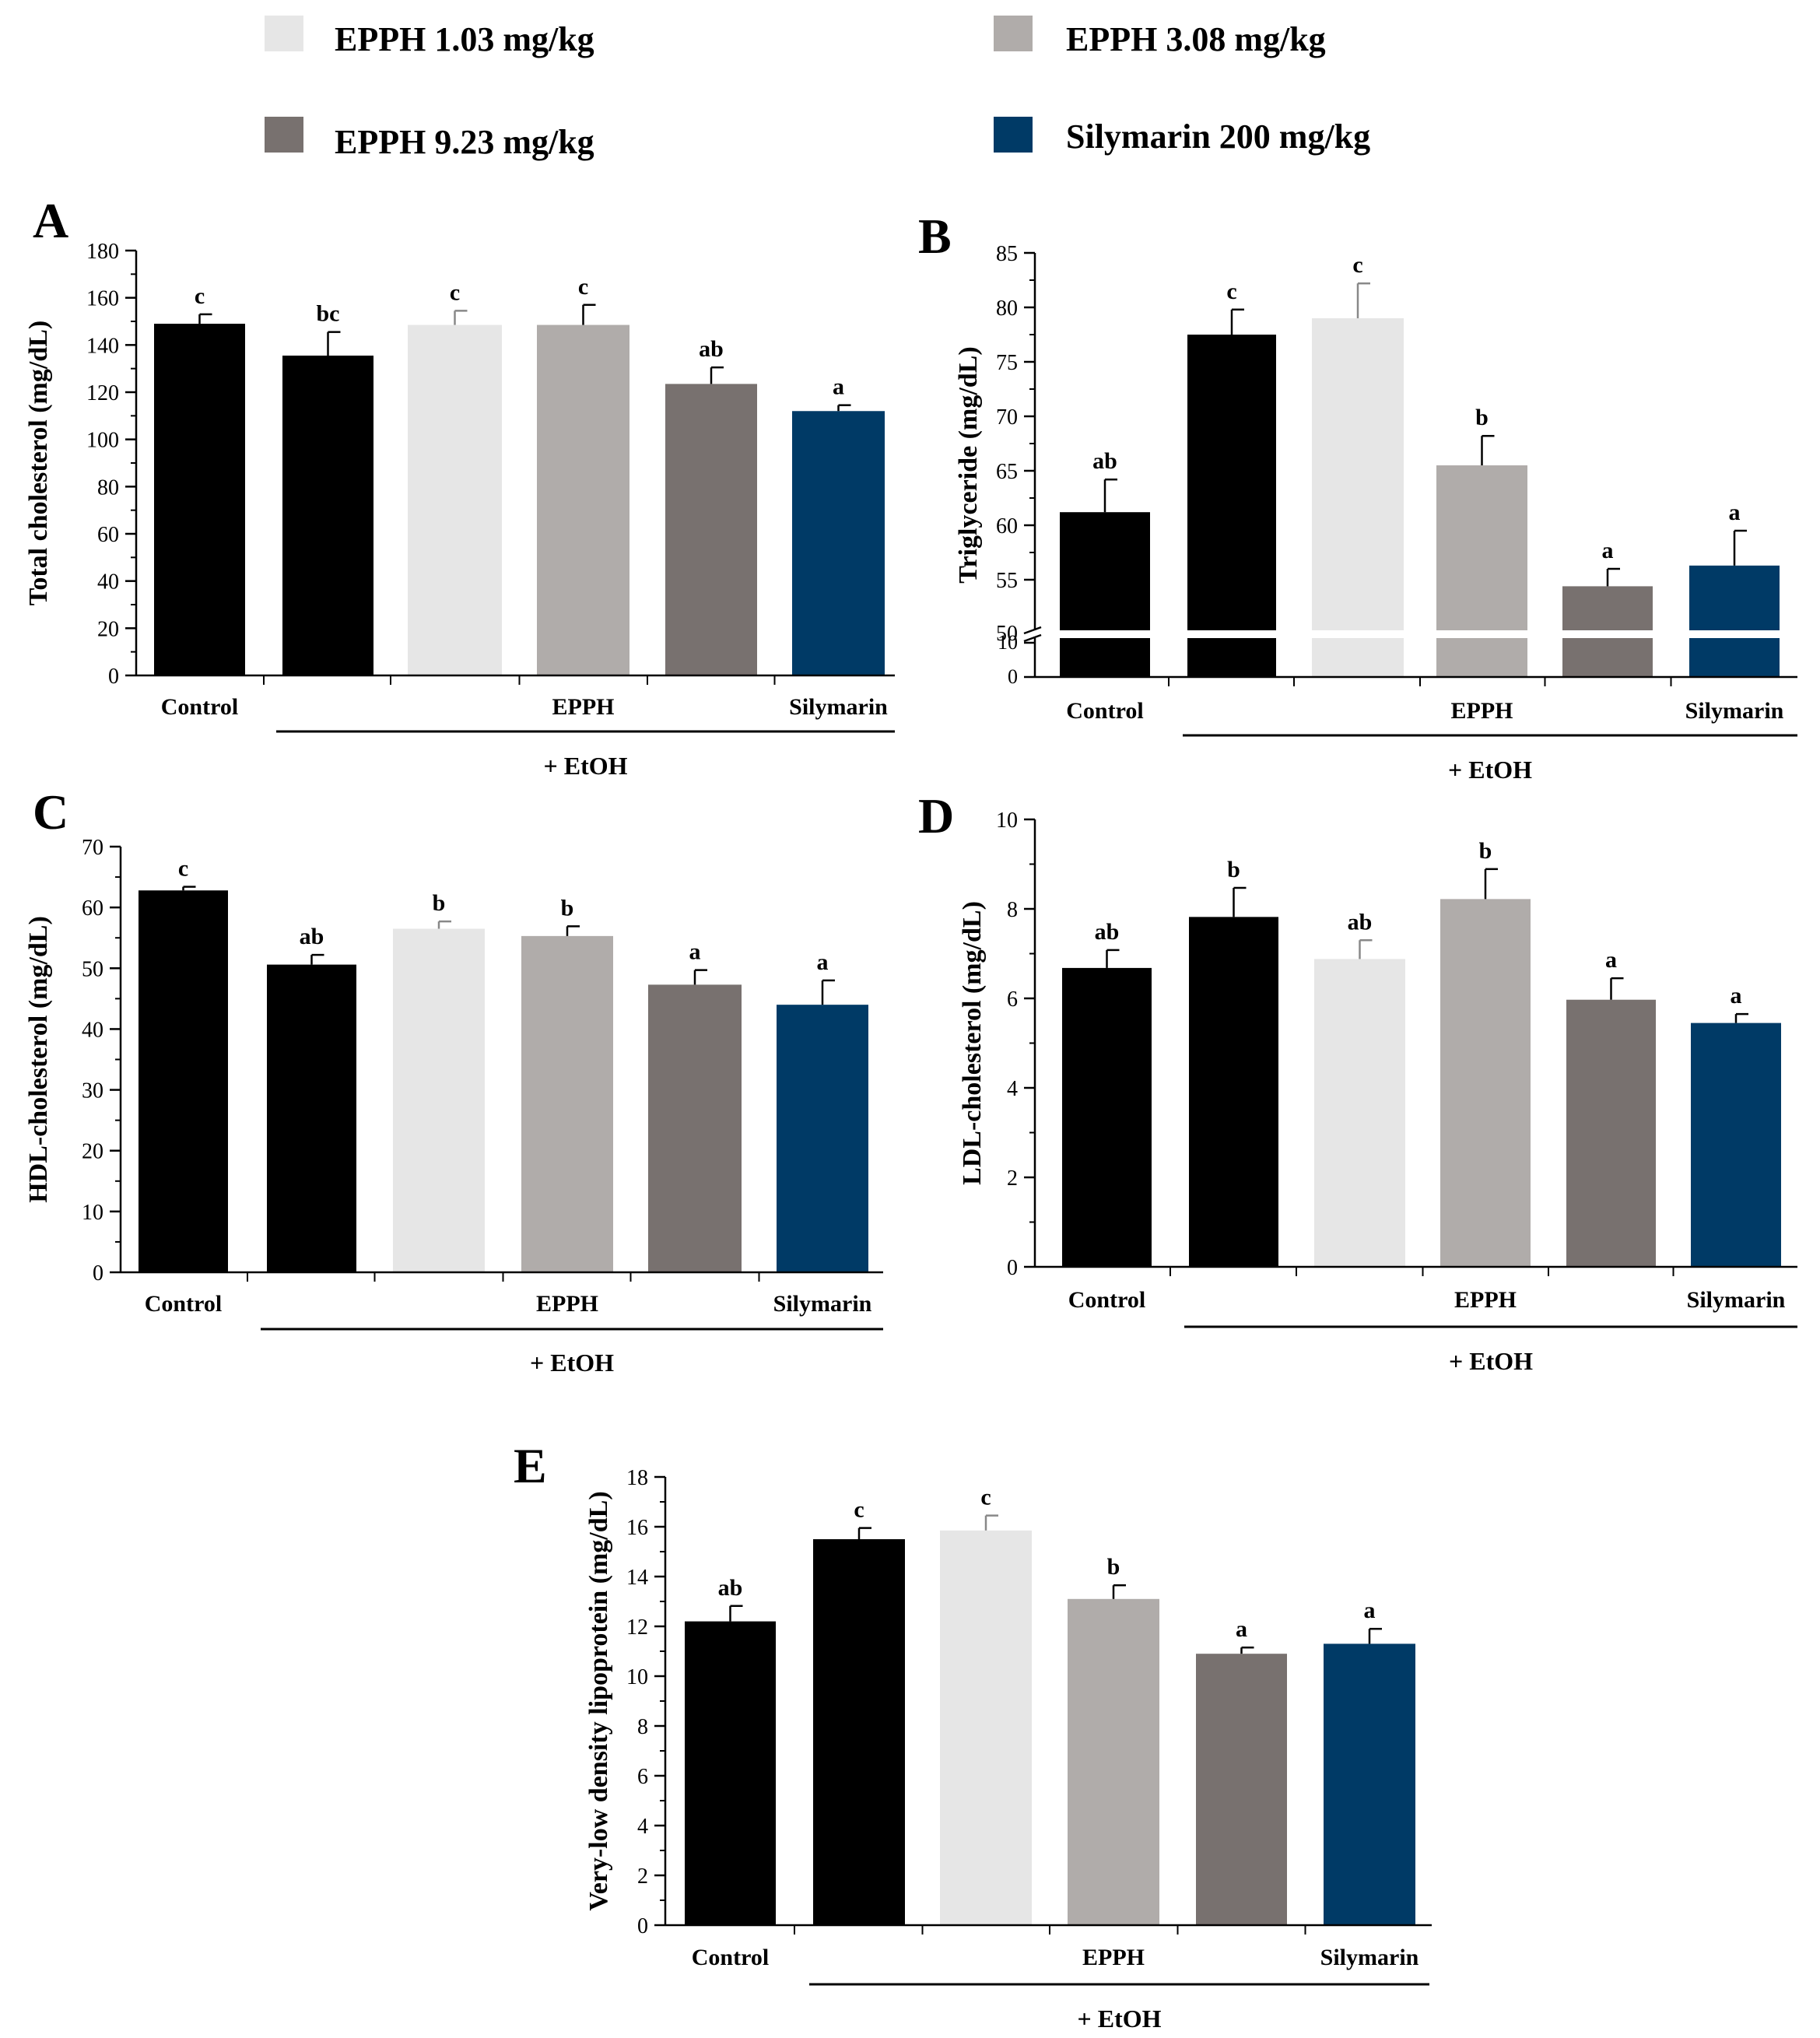 This screenshot has width=1820, height=2038. I want to click on y-tick-label: 85, so click(1007, 254).